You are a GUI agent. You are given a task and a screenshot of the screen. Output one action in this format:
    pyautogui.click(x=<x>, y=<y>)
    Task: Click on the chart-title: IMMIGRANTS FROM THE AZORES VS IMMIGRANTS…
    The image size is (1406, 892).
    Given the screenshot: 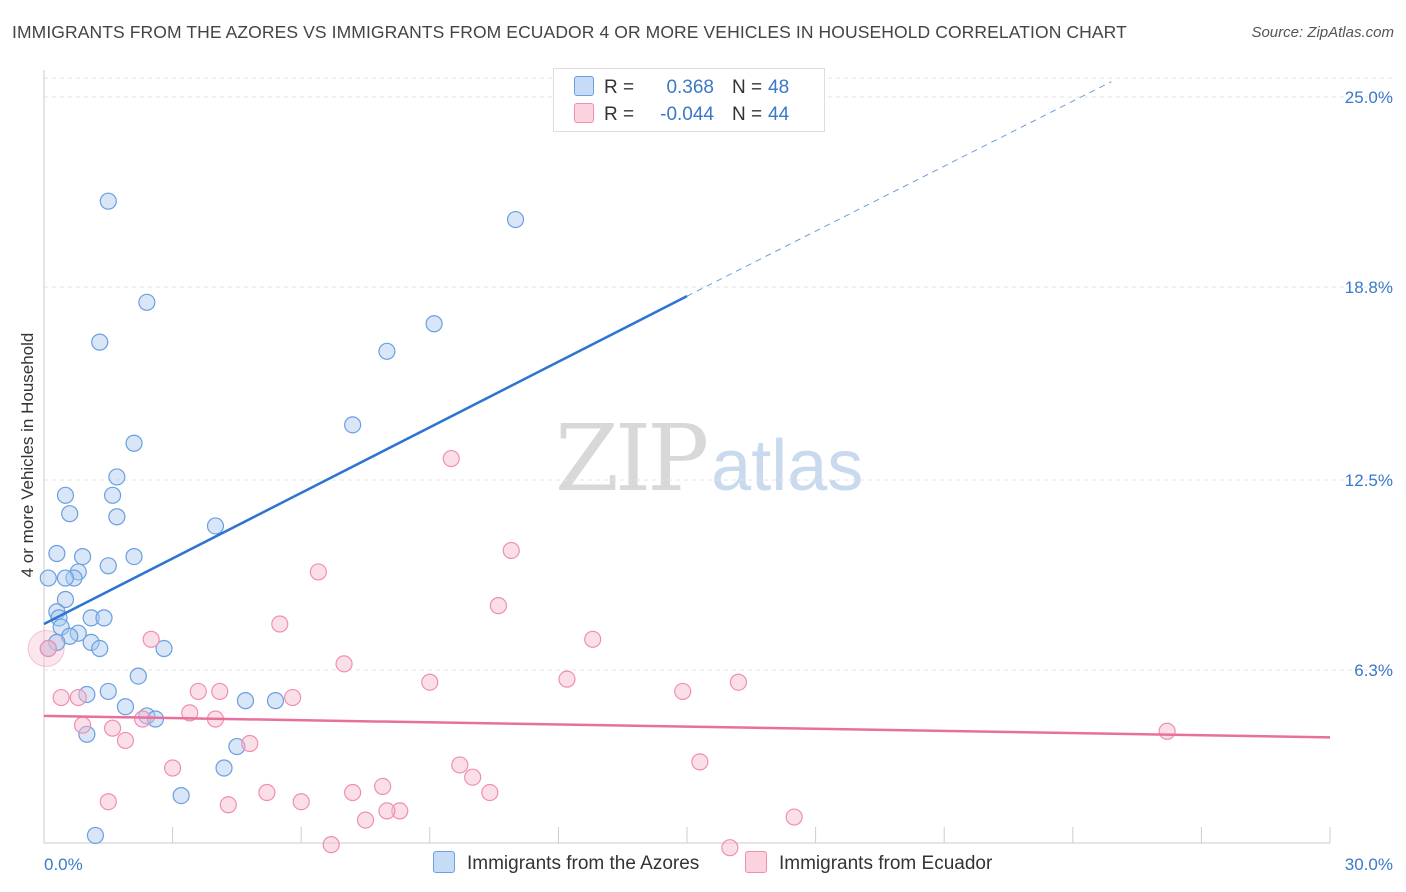 What is the action you would take?
    pyautogui.click(x=569, y=32)
    